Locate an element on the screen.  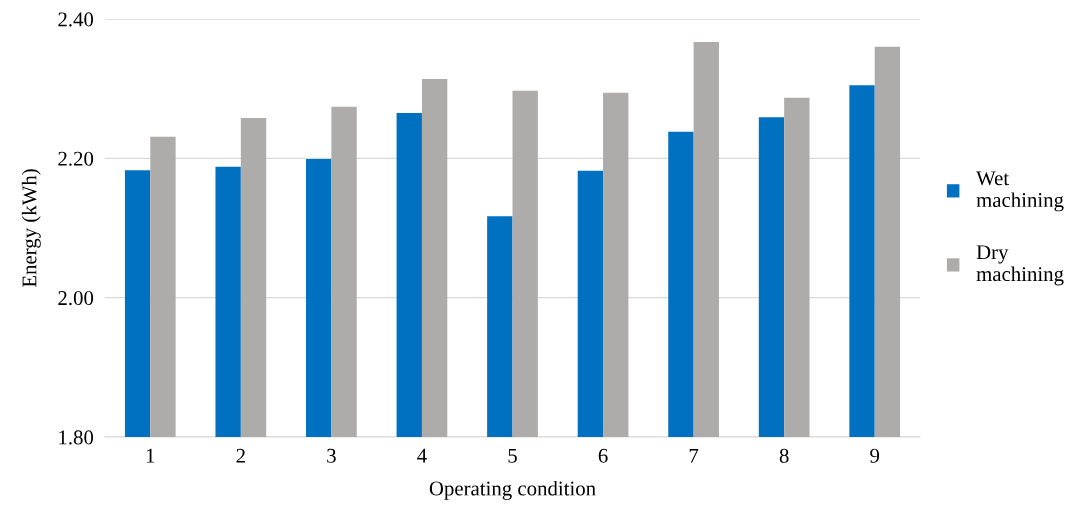
x-tick-label: 8 is located at coordinates (784, 455).